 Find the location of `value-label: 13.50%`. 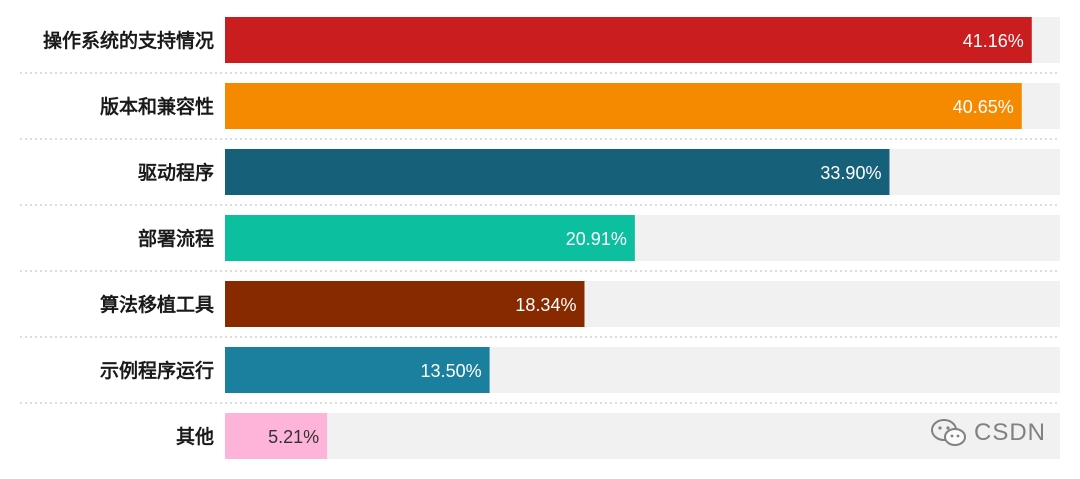

value-label: 13.50% is located at coordinates (451, 371).